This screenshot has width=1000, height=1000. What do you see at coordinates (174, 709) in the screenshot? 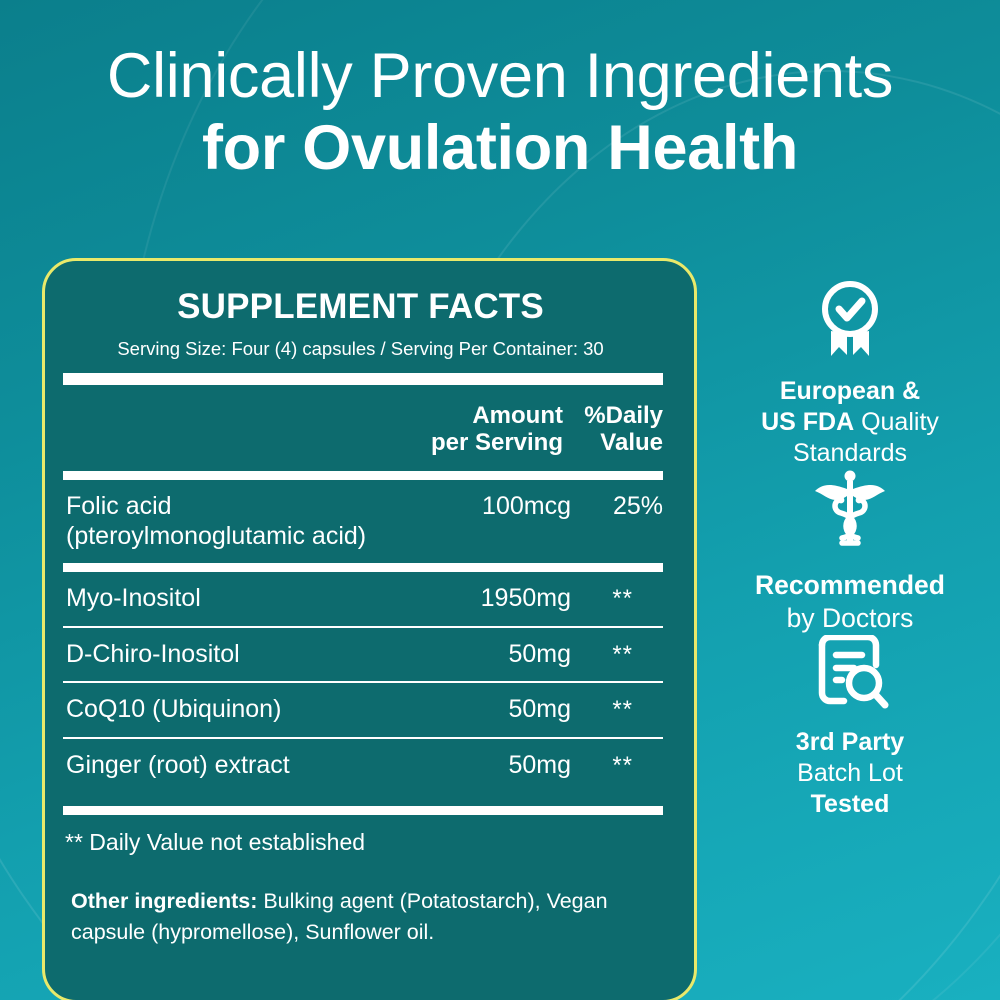
I see `ingredient-name: CoQ10 (Ubiquinon)` at bounding box center [174, 709].